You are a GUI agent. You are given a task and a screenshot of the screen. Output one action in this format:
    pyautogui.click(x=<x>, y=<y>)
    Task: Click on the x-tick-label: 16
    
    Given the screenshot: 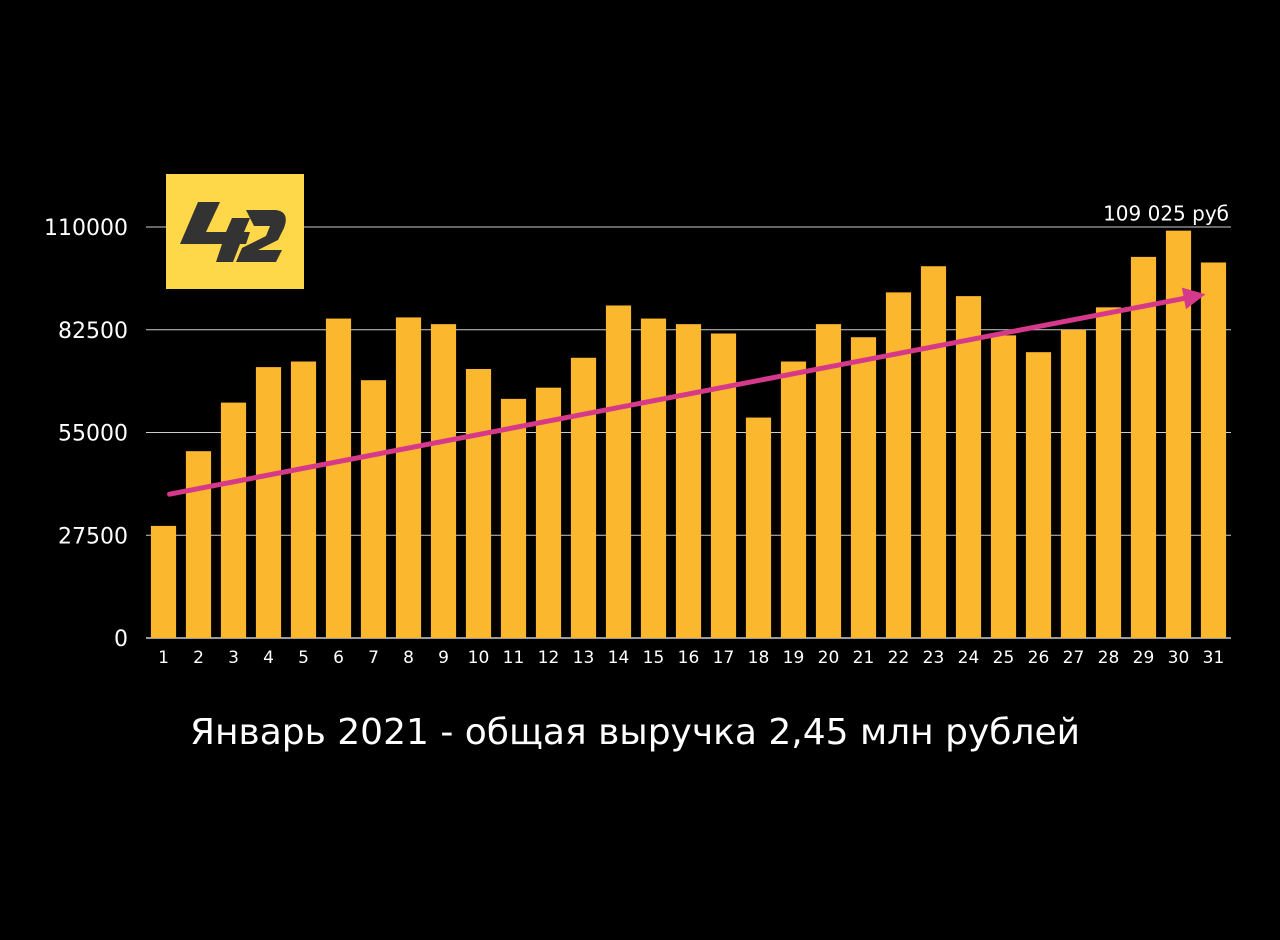 What is the action you would take?
    pyautogui.click(x=689, y=658)
    